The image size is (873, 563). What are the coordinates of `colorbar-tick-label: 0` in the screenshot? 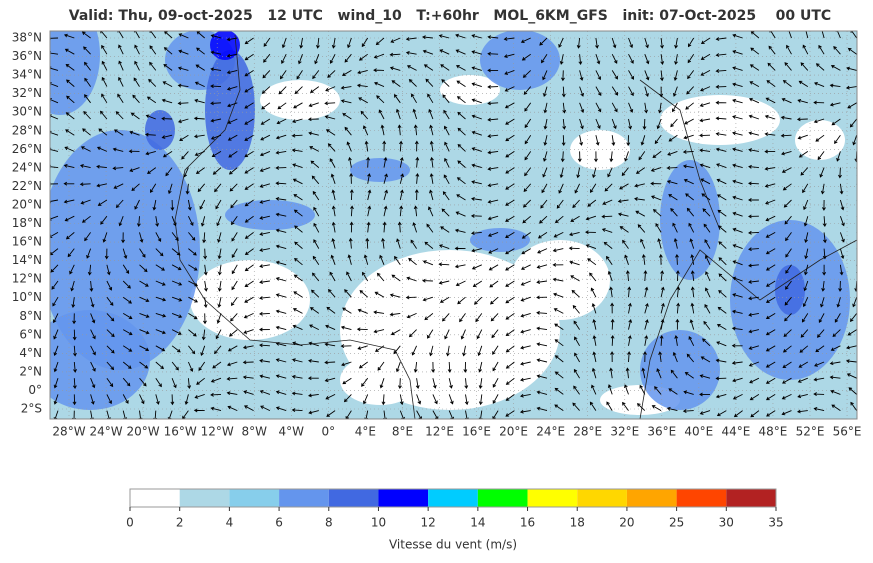 It's located at (130, 523).